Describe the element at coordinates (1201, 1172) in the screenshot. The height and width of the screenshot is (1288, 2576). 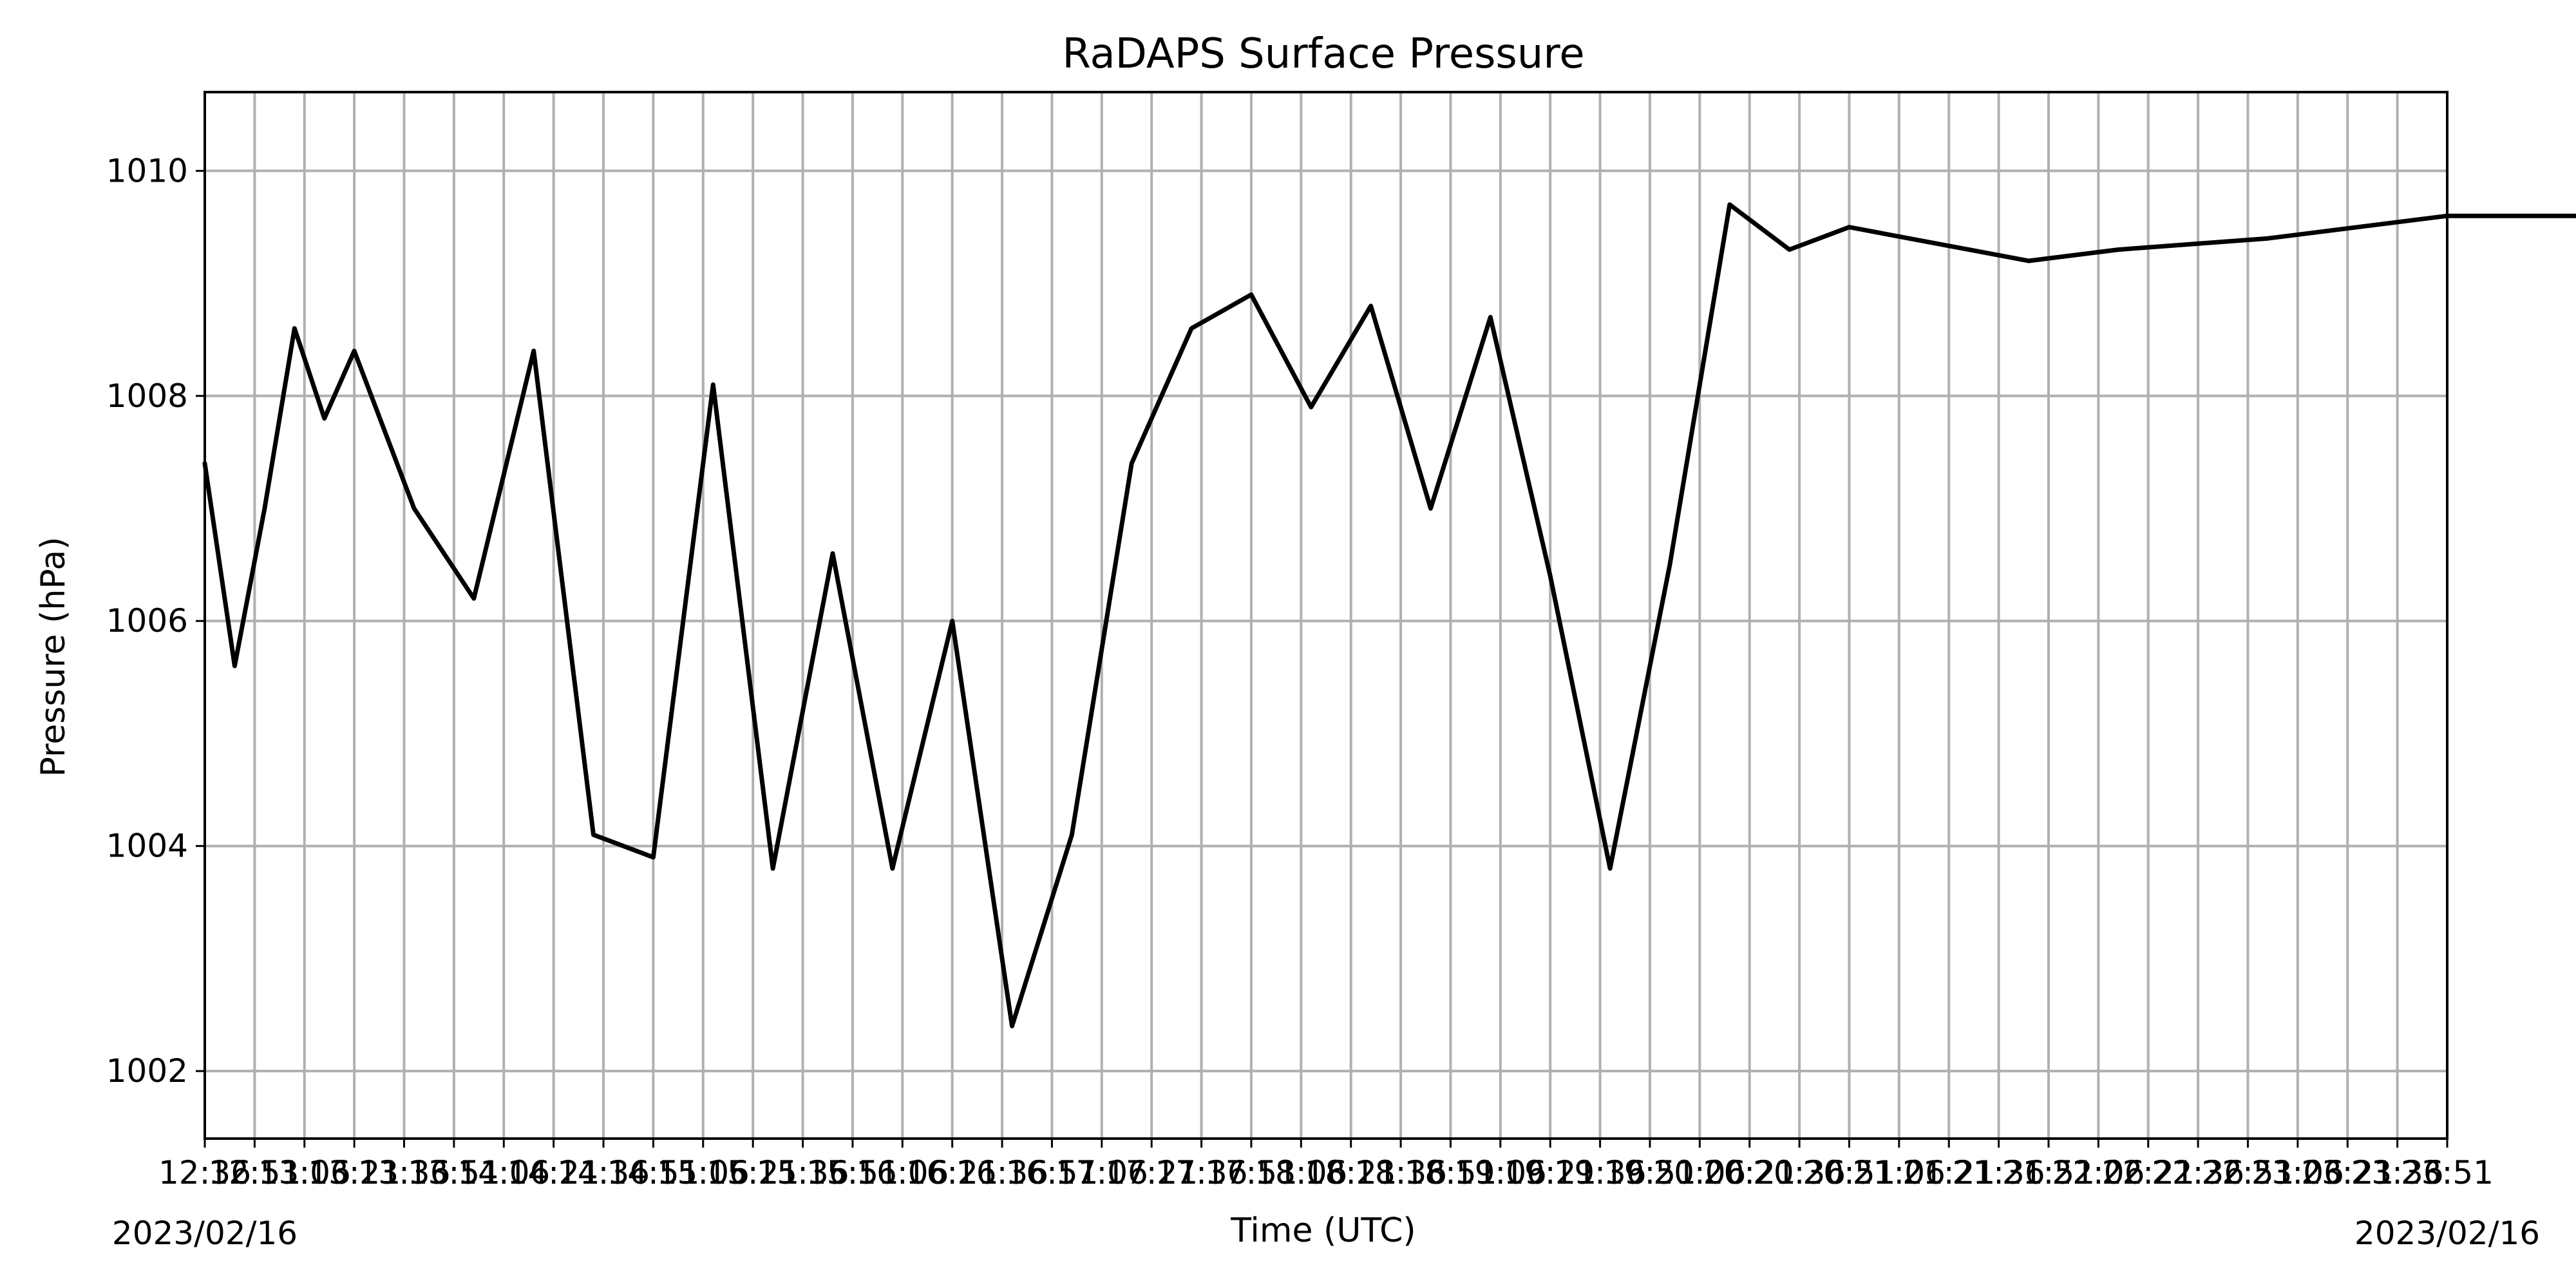
I see `x-tick-label: 17:36` at that location.